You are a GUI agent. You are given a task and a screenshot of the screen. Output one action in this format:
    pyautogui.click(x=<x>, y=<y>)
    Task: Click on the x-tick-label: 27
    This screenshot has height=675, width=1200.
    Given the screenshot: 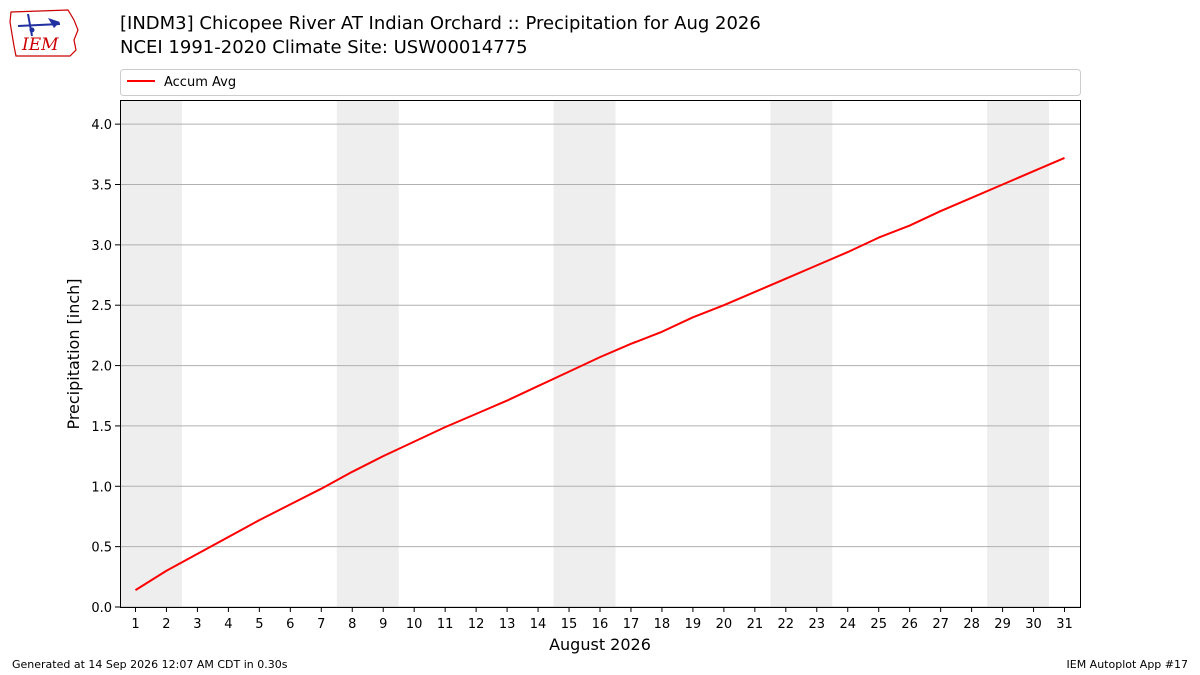 What is the action you would take?
    pyautogui.click(x=940, y=624)
    